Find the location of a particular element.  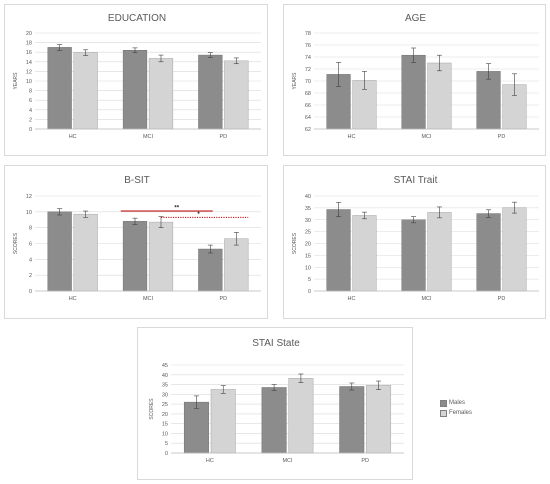

stai-trait-y-tick-label: 20 is located at coordinates (308, 245).